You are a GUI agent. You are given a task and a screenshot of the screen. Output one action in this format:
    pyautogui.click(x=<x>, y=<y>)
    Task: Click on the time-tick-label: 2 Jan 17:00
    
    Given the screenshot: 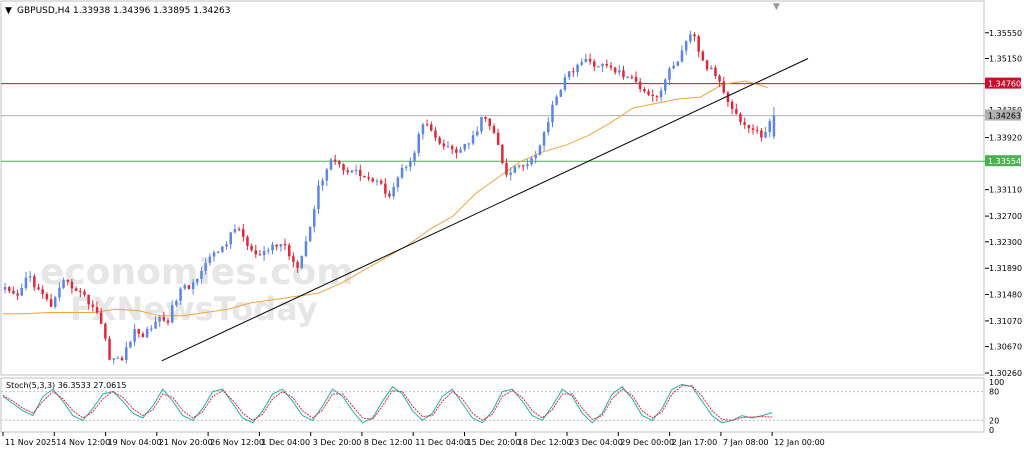 What is the action you would take?
    pyautogui.click(x=695, y=442)
    